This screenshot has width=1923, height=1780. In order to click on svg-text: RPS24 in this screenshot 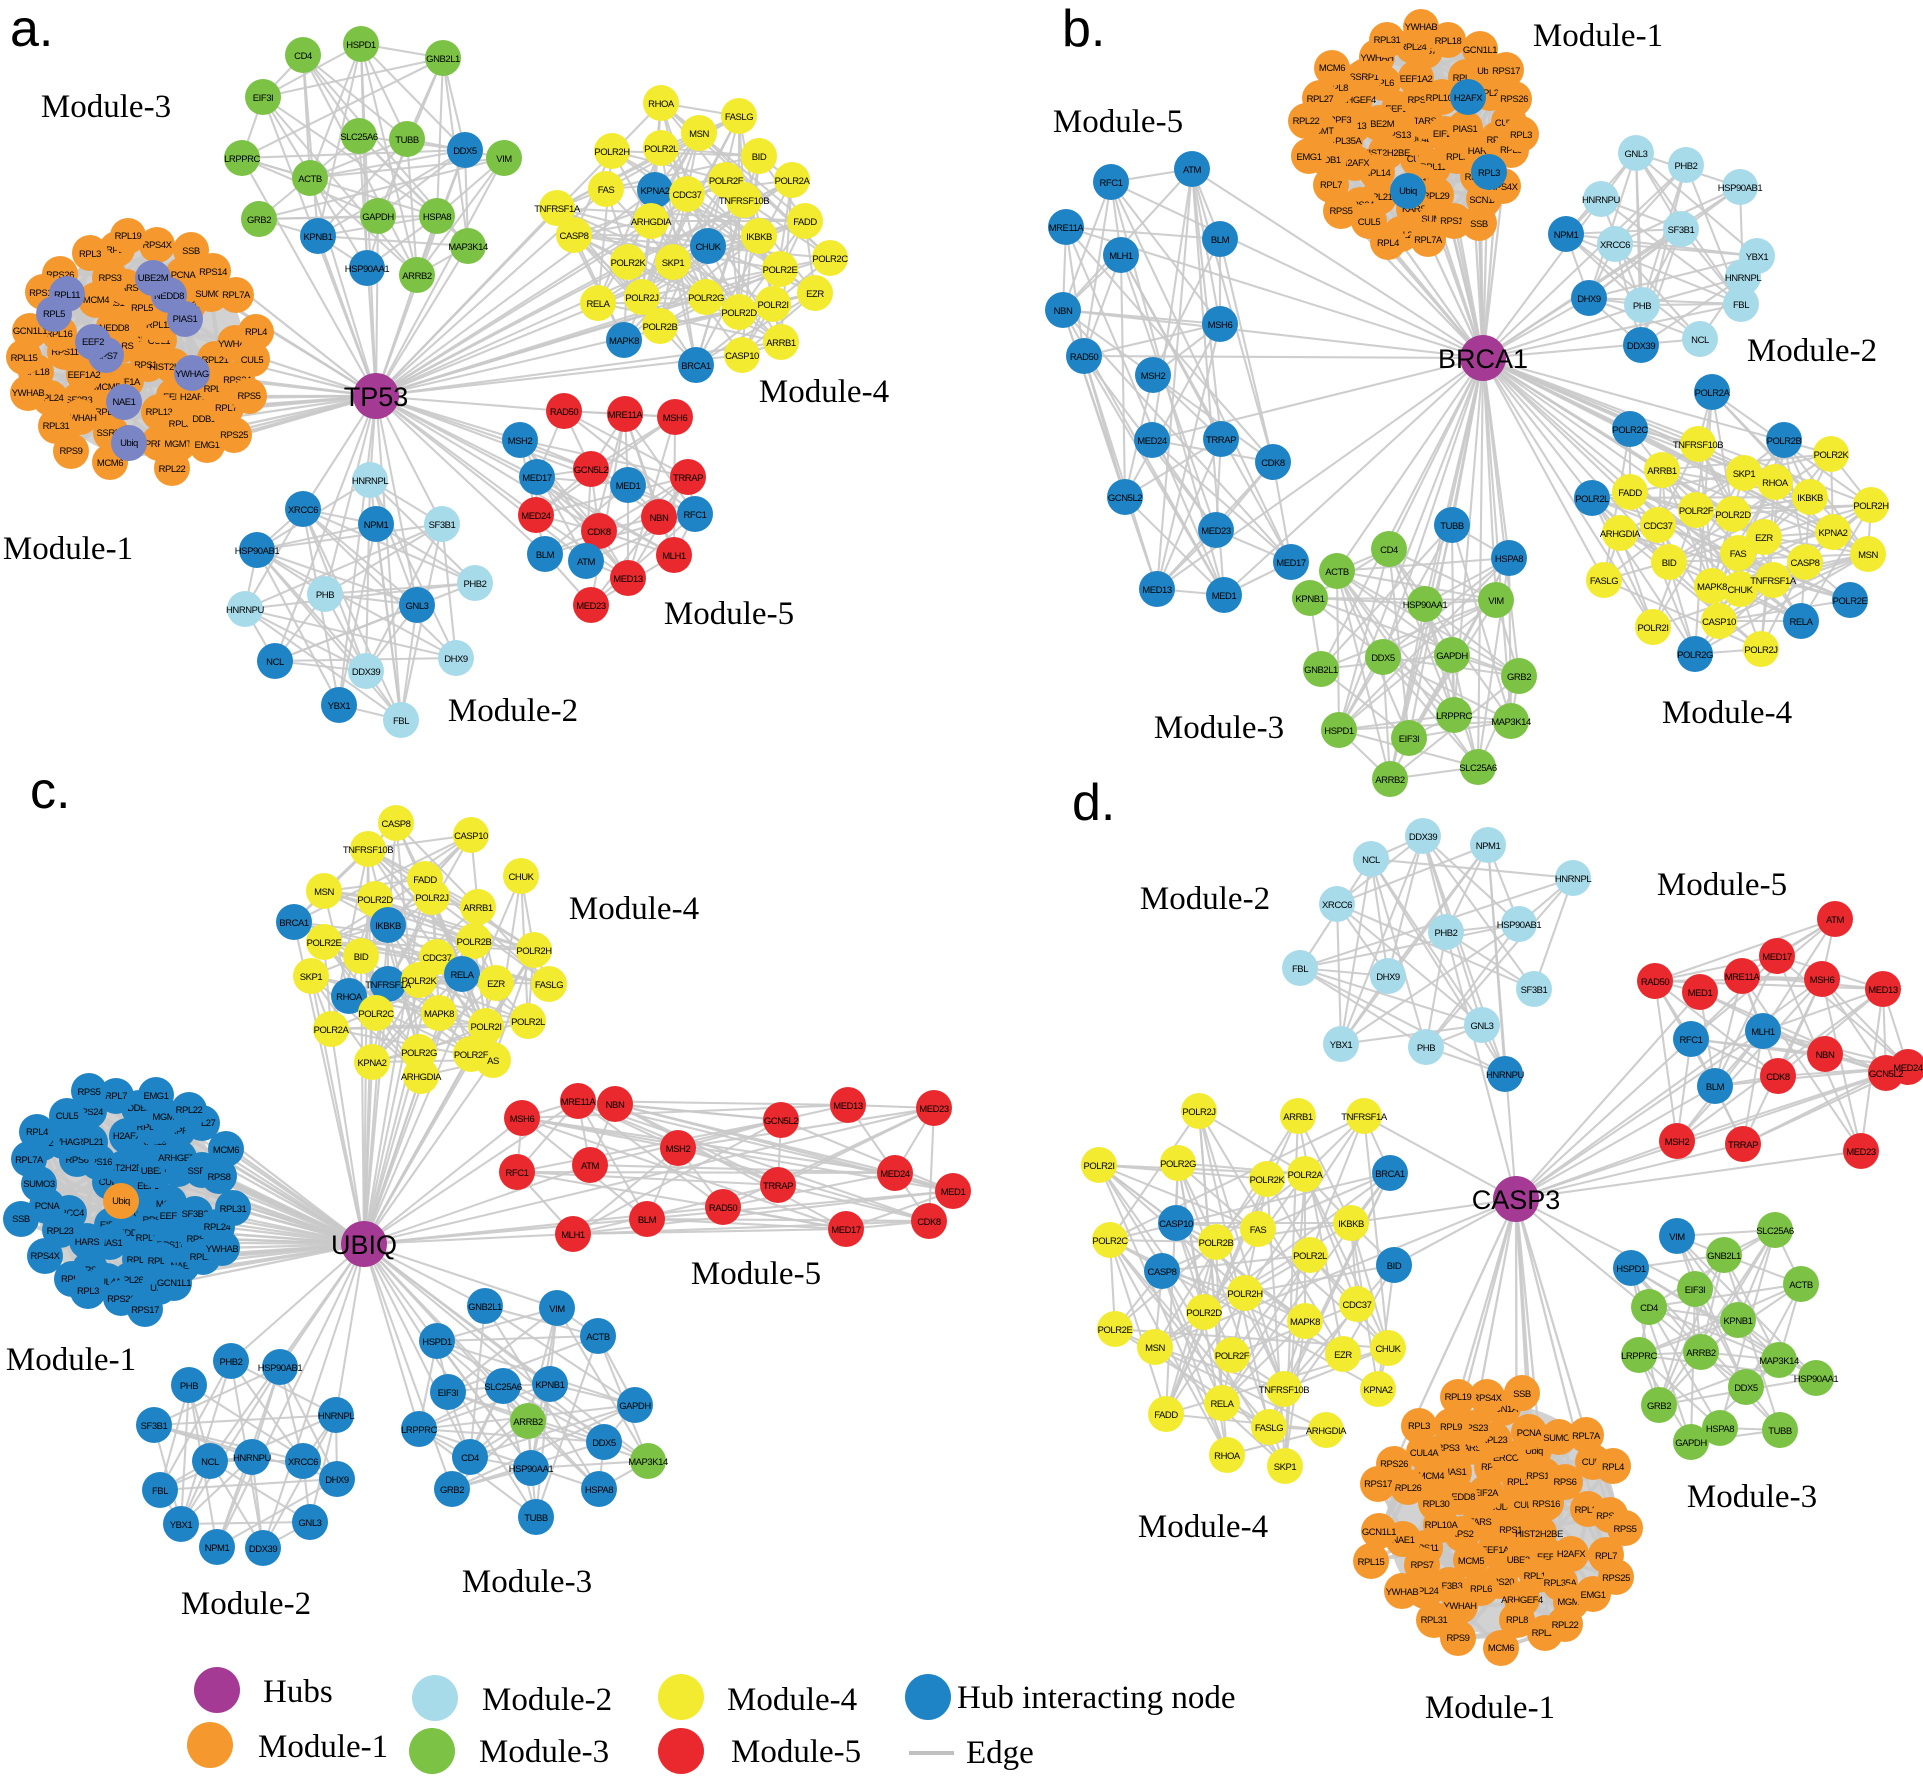, I will do `click(1610, 1516)`.